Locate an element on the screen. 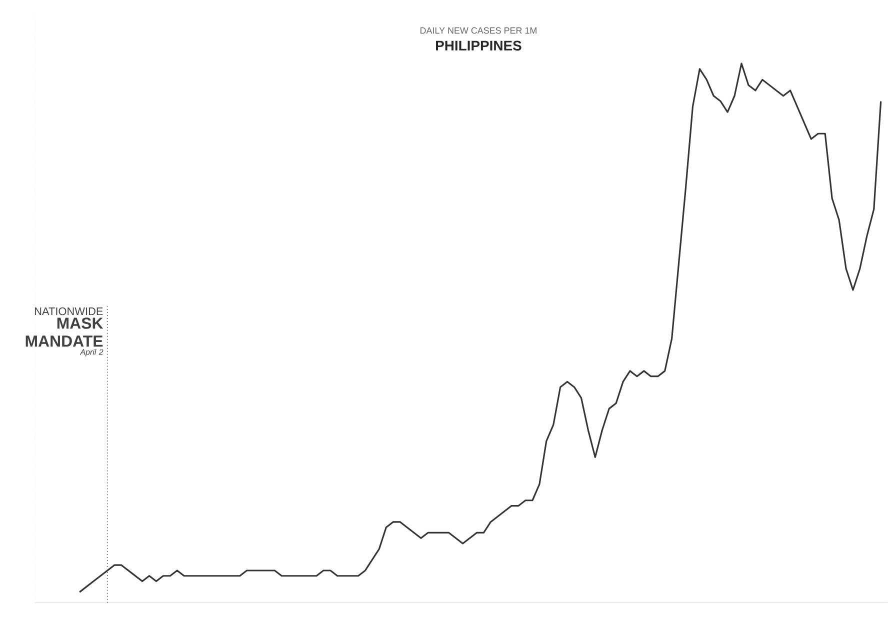  annotation: NATIONWIDE is located at coordinates (68, 312).